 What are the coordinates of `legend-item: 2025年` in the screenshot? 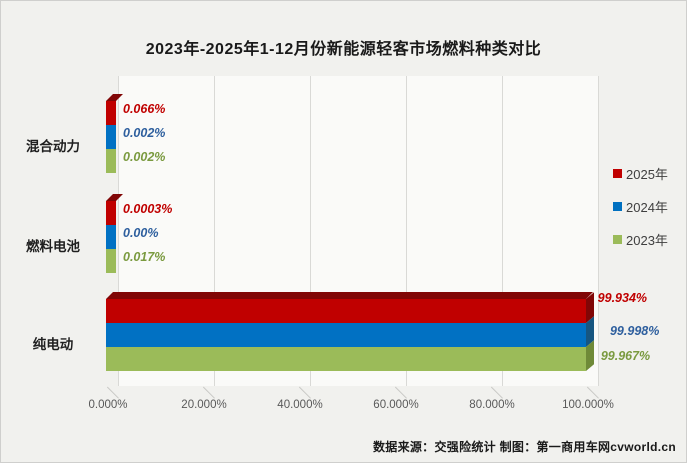 It's located at (640, 173).